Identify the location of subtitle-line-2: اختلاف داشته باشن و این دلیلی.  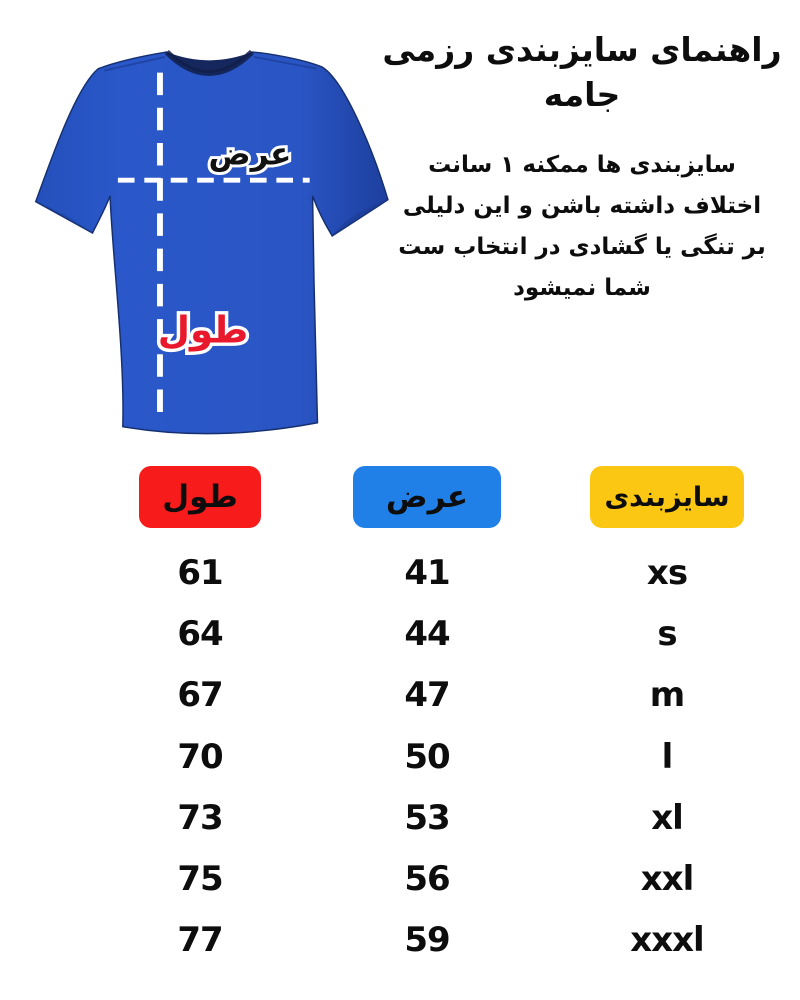
(582, 206).